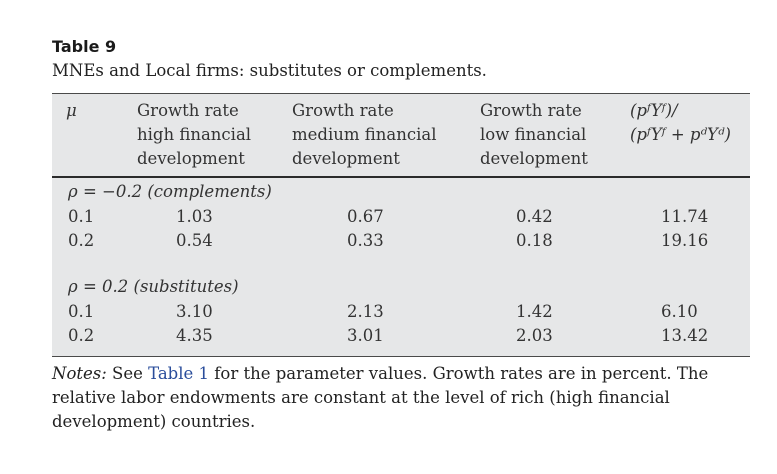 The height and width of the screenshot is (474, 777). What do you see at coordinates (534, 216) in the screenshot?
I see `cell-growth-low: 0.42` at bounding box center [534, 216].